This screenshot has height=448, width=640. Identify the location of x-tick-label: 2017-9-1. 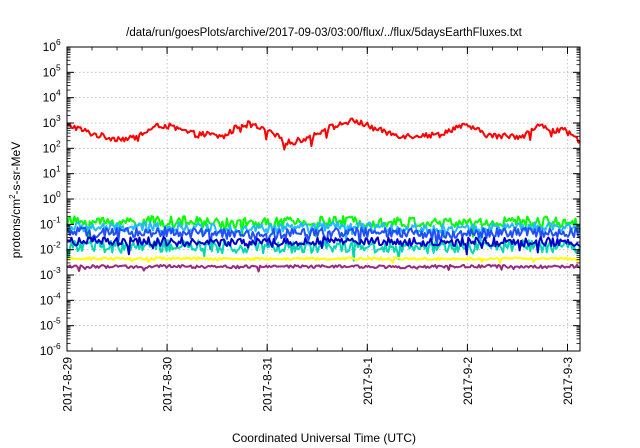
(368, 381).